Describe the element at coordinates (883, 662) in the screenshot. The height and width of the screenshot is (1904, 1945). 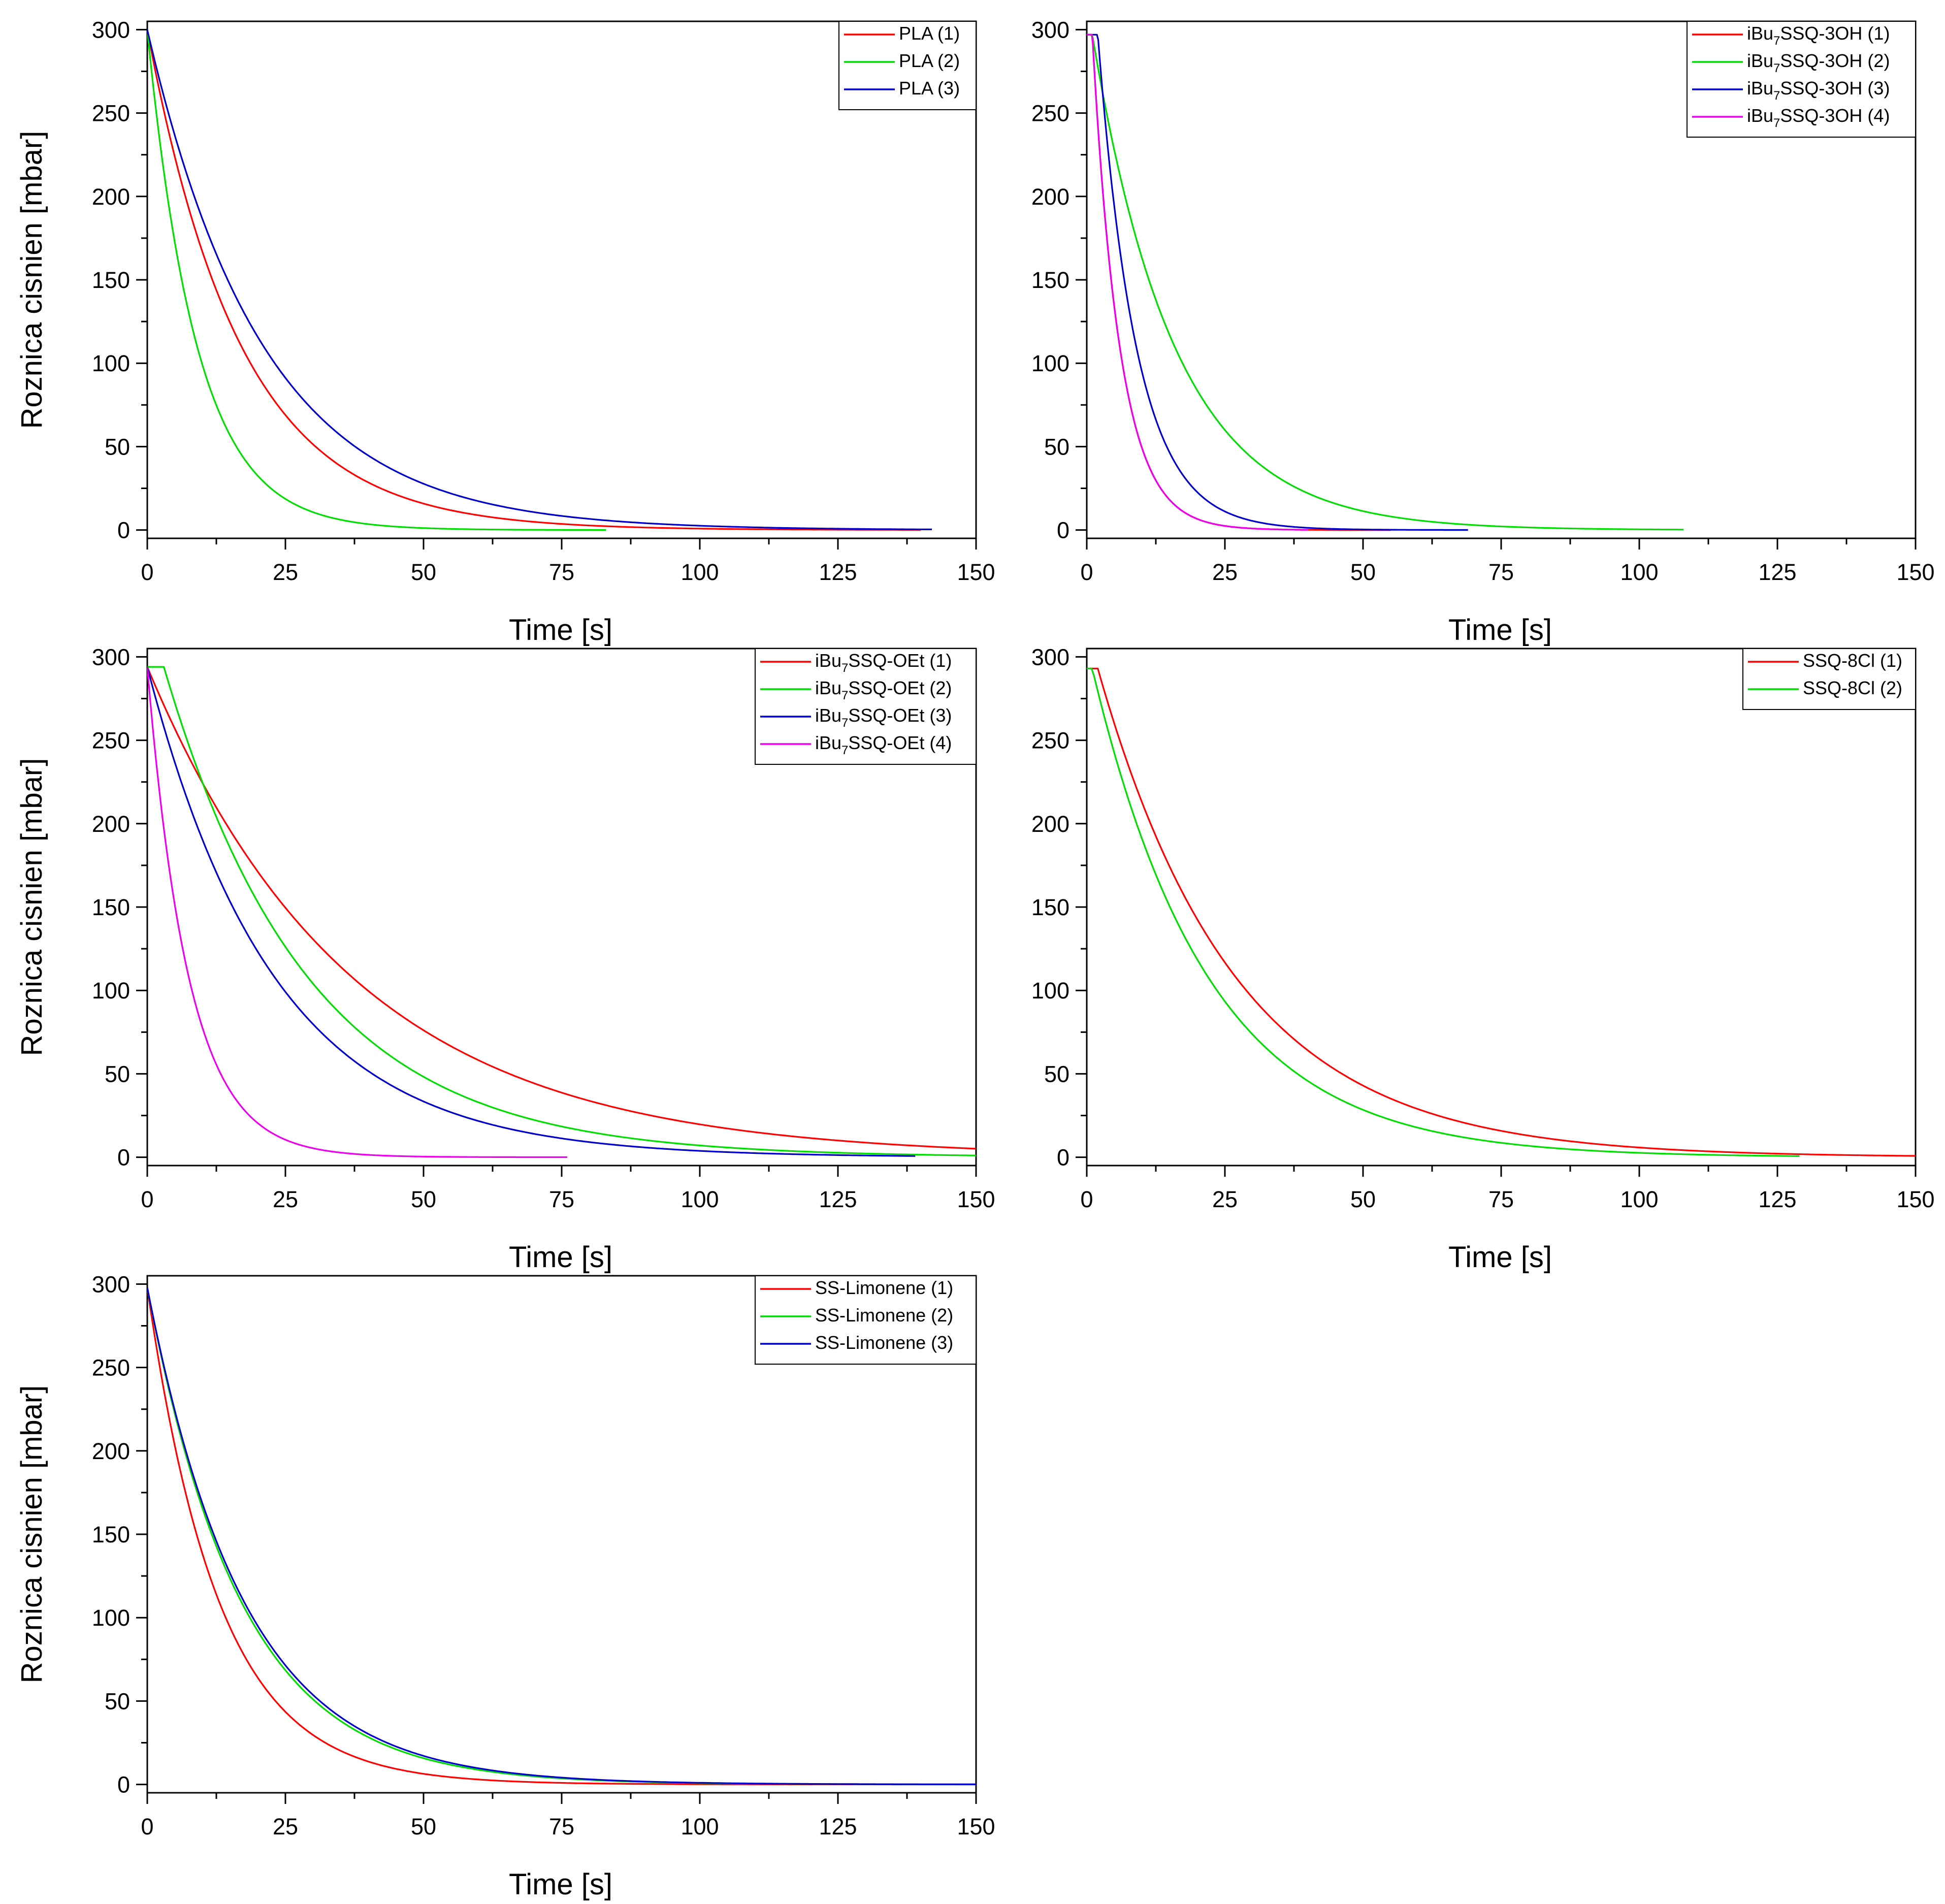
I see `legend-label: iBu7SSQ-OEt (1)` at that location.